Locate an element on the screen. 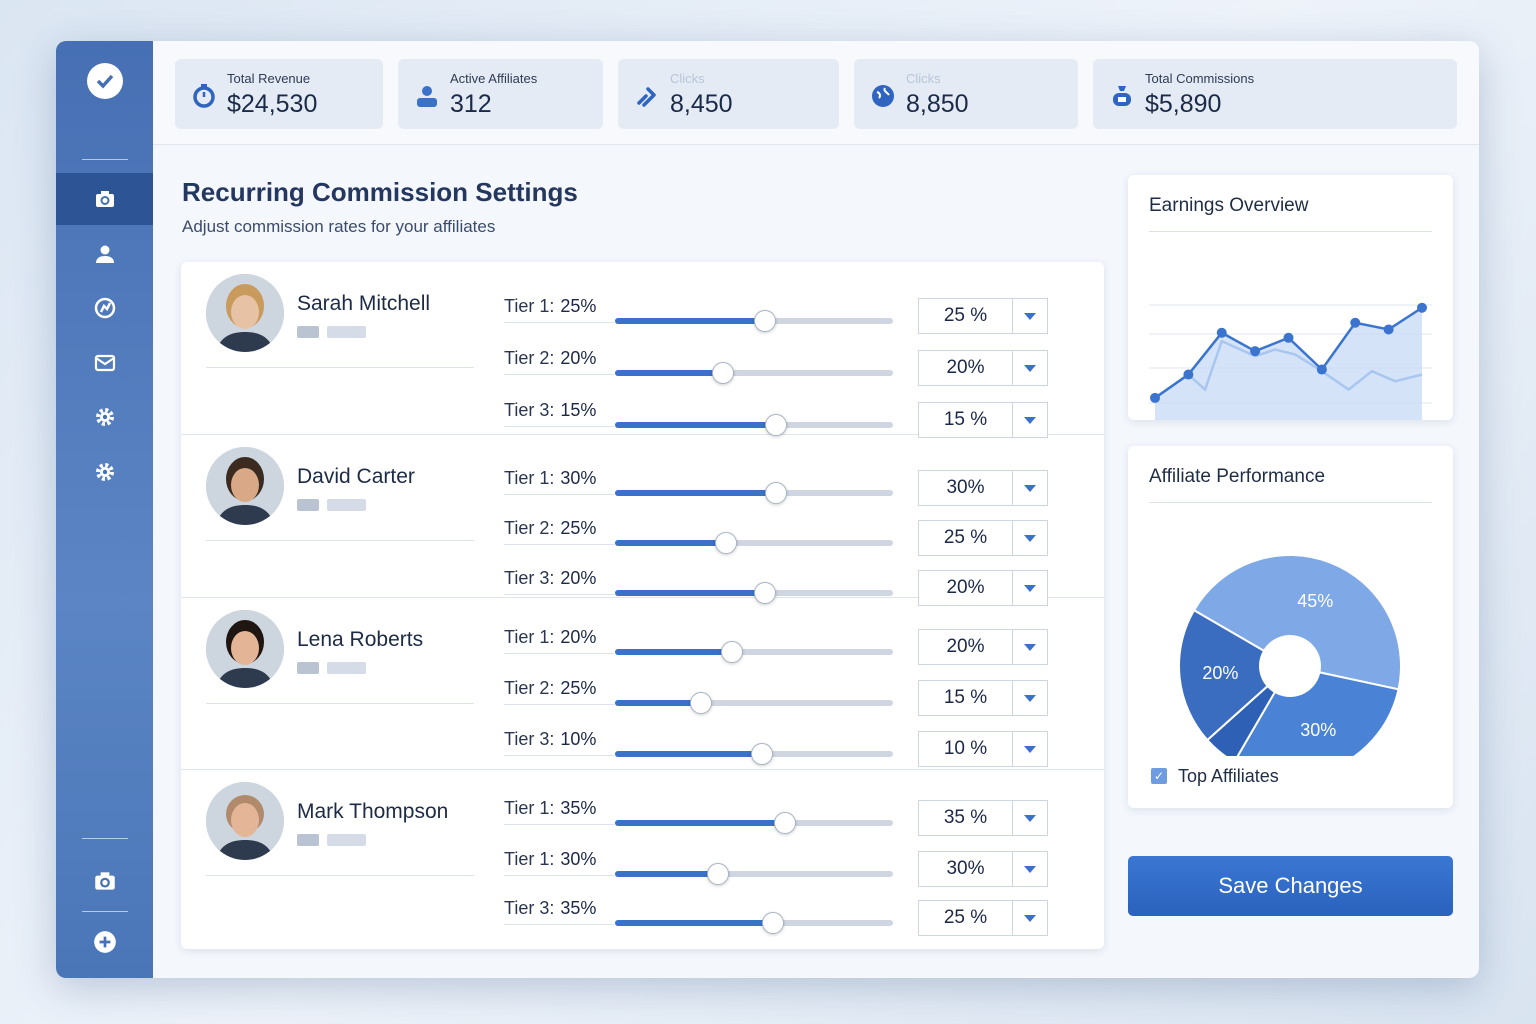 The height and width of the screenshot is (1024, 1536). tier-label: Tier 1: 30% is located at coordinates (550, 859).